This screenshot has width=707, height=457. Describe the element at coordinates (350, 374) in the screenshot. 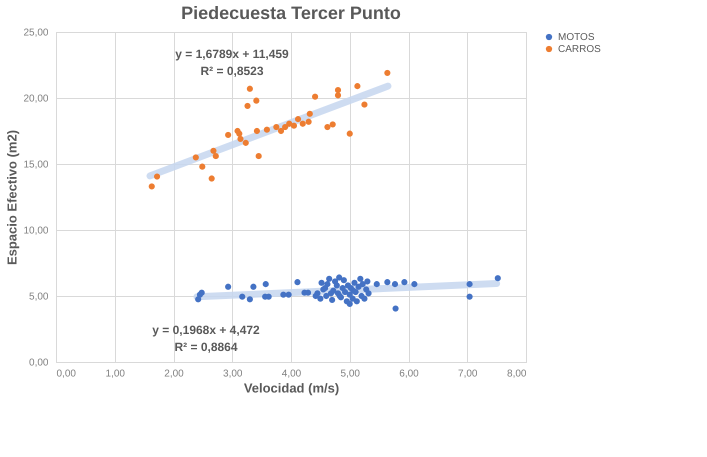

I see `x-tick-label: 5,00` at that location.